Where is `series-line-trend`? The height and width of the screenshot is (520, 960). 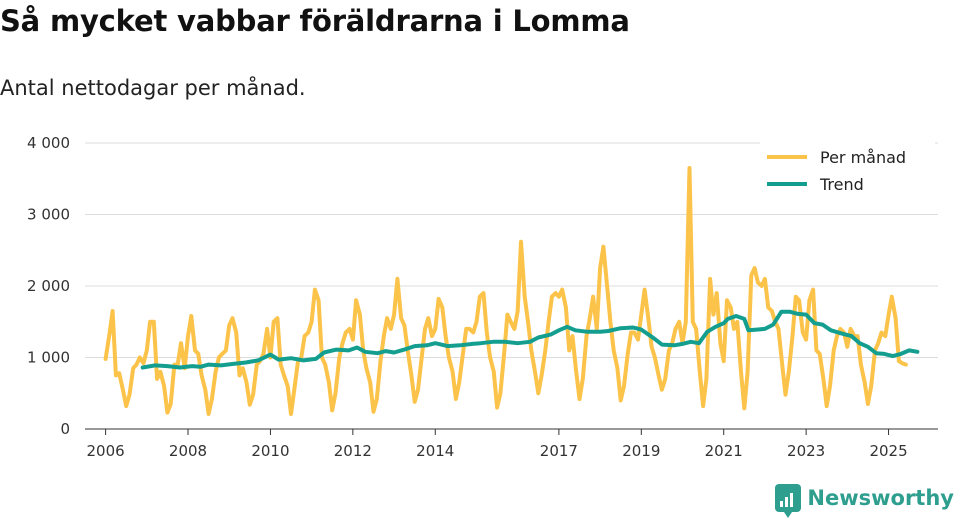
series-line-trend is located at coordinates (530, 339).